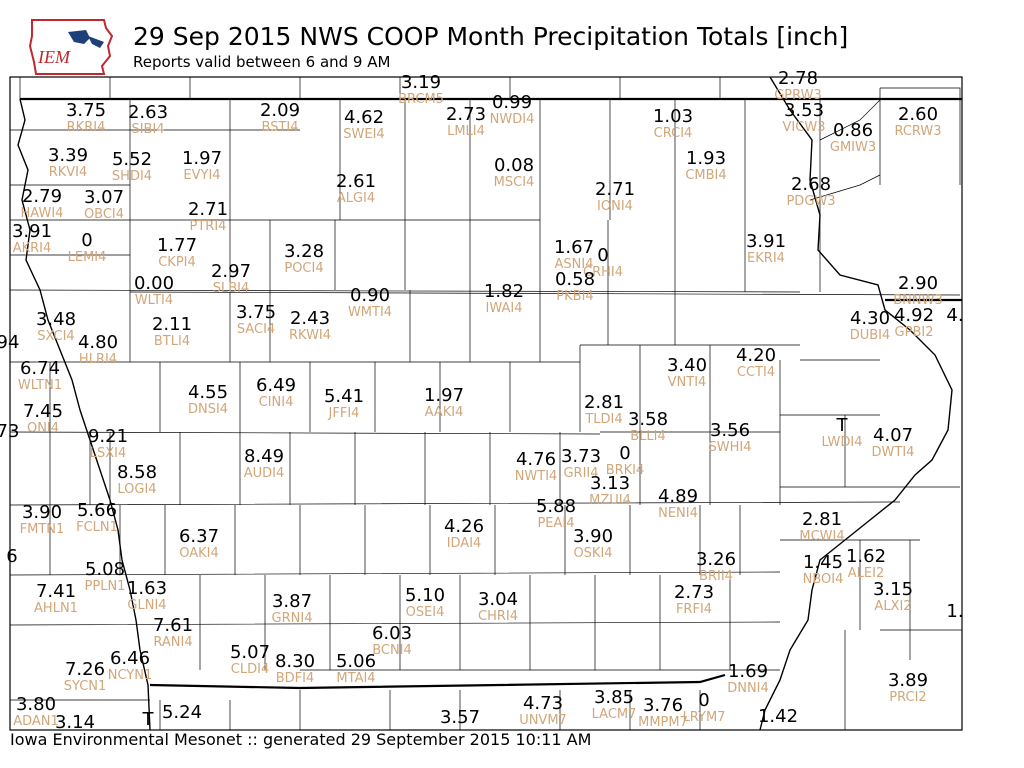 This screenshot has height=768, width=1024. Describe the element at coordinates (602, 255) in the screenshot. I see `station-value: 0` at that location.